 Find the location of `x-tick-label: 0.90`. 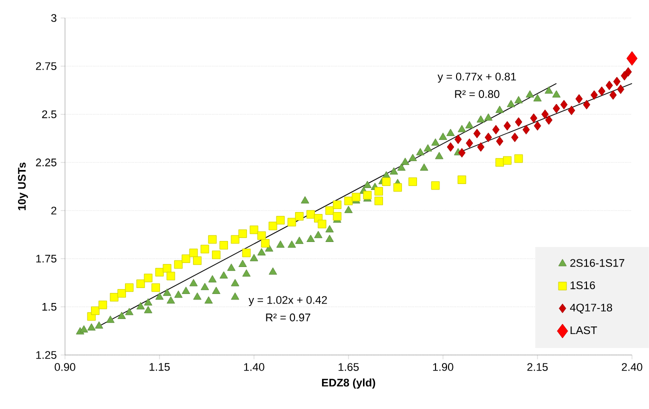

x-tick-label: 0.90 is located at coordinates (65, 367).